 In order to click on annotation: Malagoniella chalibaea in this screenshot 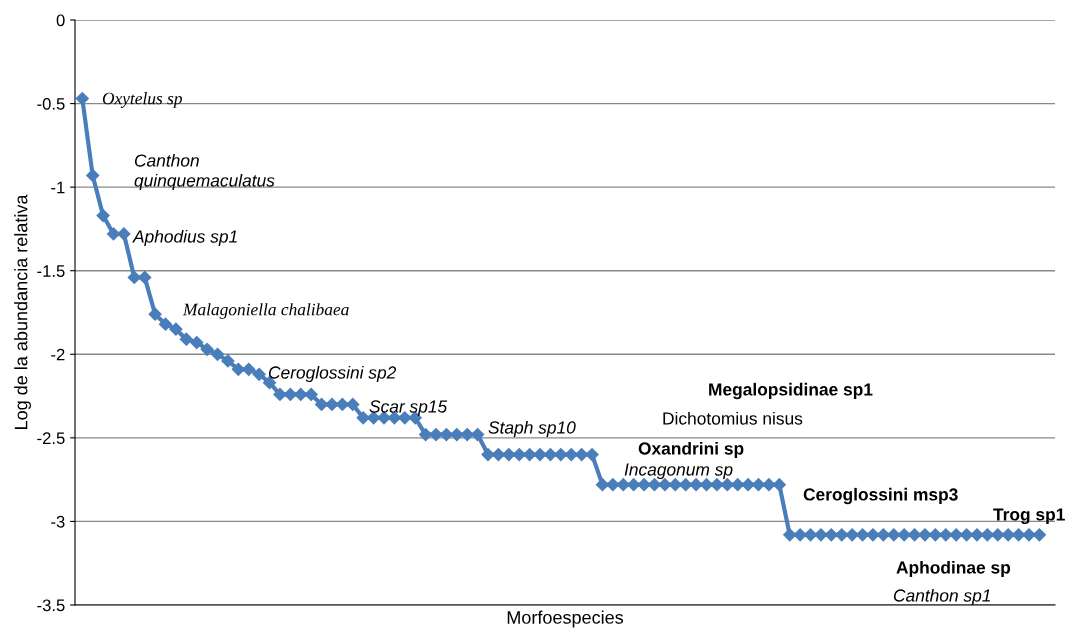, I will do `click(265, 311)`.